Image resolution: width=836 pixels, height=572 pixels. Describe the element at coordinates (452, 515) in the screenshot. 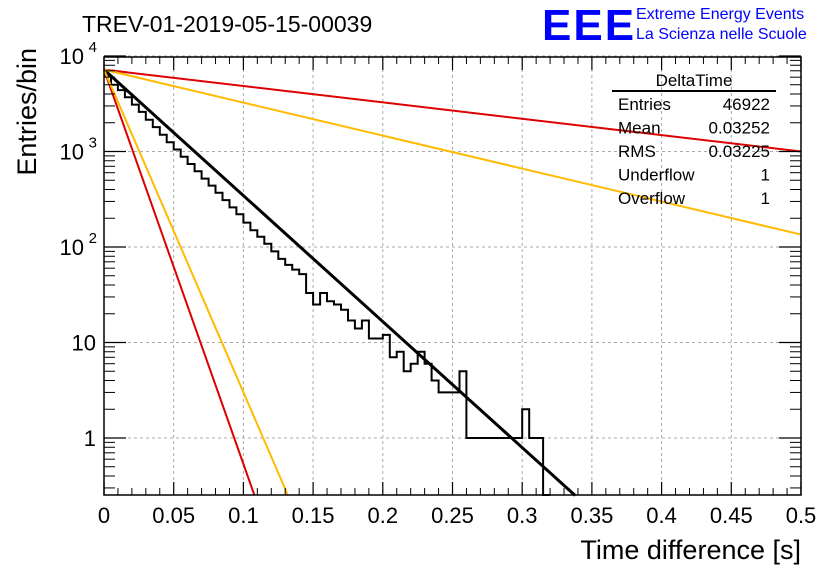

I see `x-tick-label: 0.25` at that location.